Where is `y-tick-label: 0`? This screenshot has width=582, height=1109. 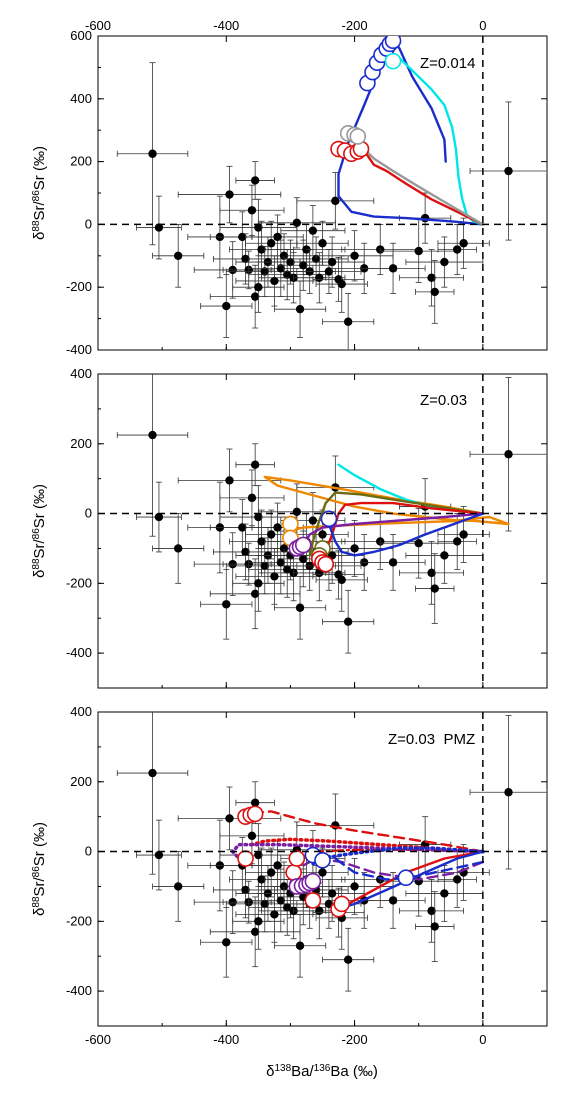 y-tick-label: 0 is located at coordinates (88, 513).